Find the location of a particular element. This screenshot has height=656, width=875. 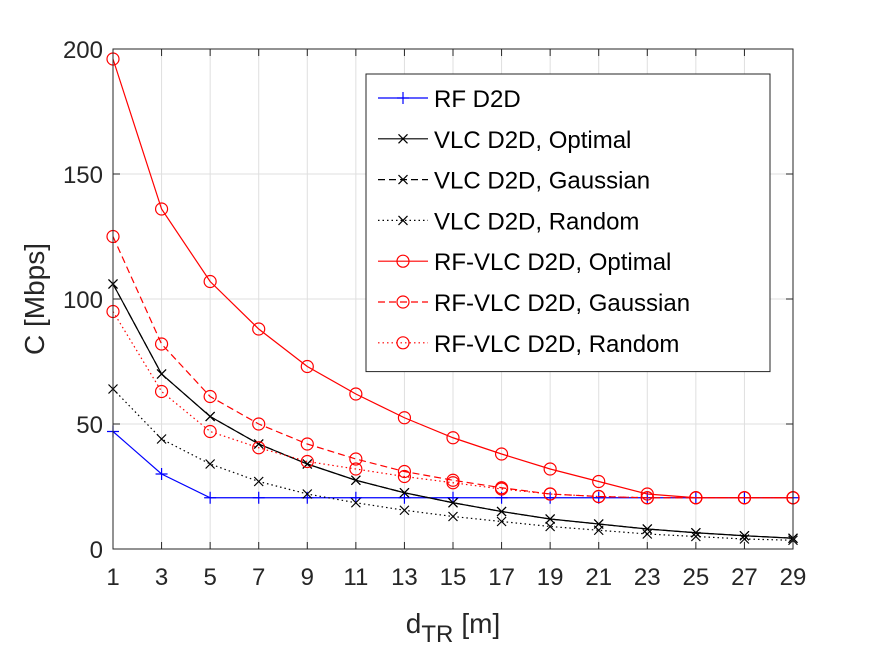

legend-label: RF-VLC D2D, Gaussian is located at coordinates (562, 303).